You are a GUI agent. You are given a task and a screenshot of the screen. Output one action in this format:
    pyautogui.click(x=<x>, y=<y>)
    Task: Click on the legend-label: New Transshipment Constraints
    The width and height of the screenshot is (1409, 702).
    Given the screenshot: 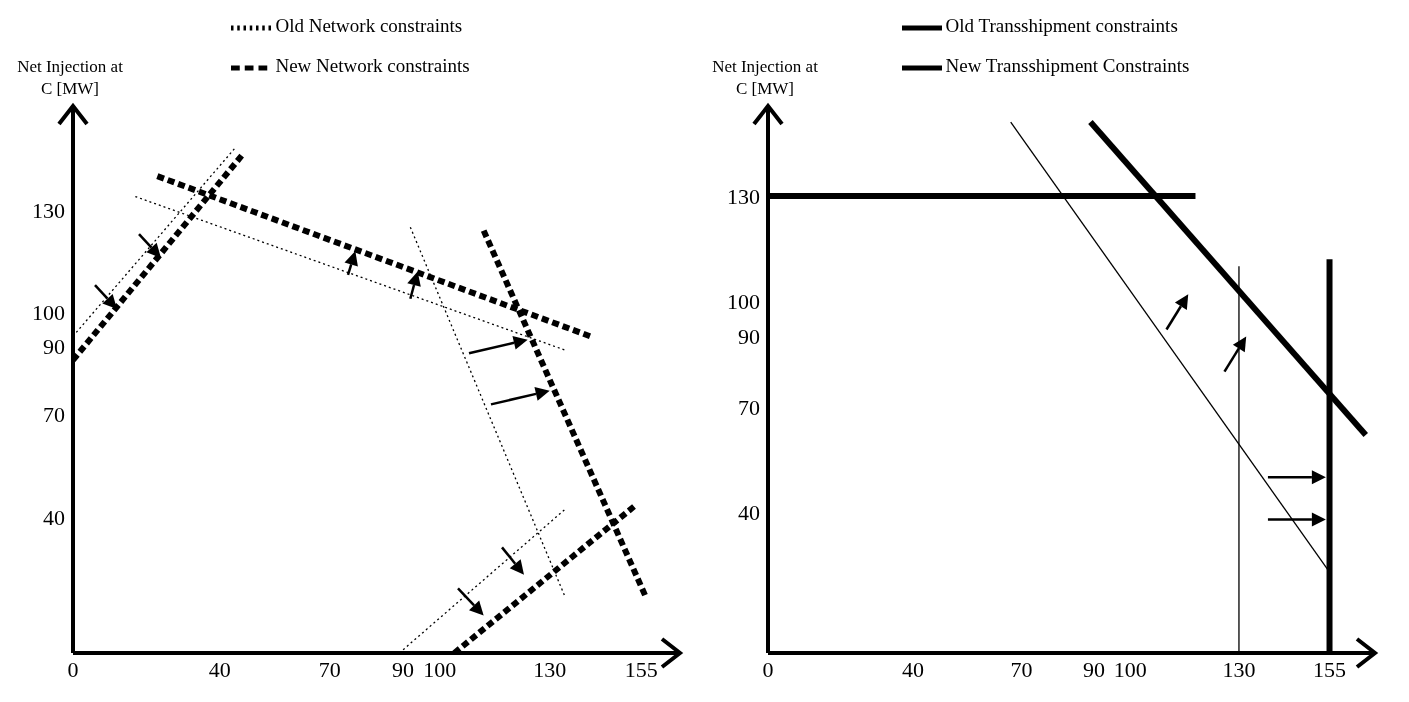 What is the action you would take?
    pyautogui.click(x=1067, y=66)
    